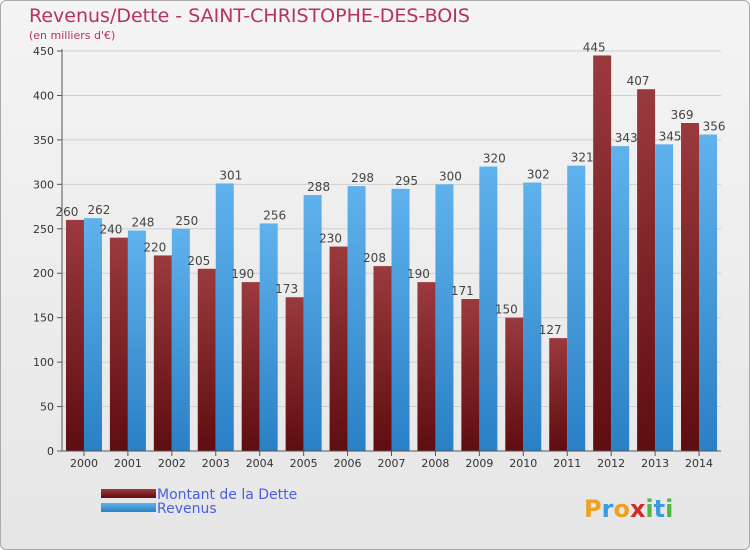 The image size is (750, 550). I want to click on debt-value-label: 173, so click(286, 289).